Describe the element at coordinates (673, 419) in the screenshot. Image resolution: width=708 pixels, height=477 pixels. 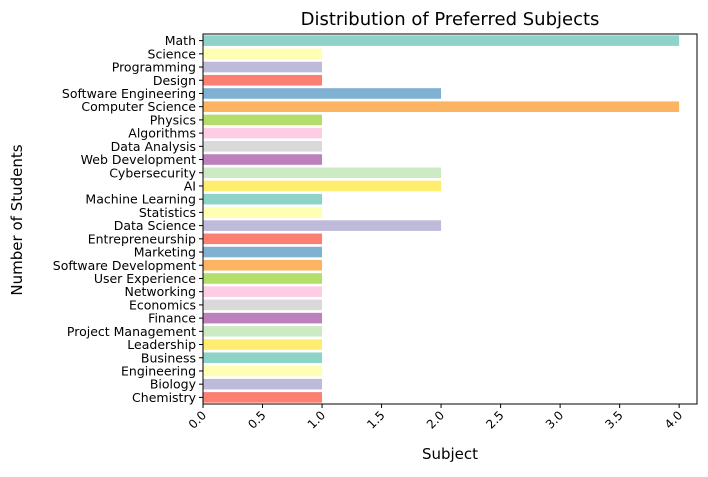
I see `x-tick-label: 4.0` at that location.